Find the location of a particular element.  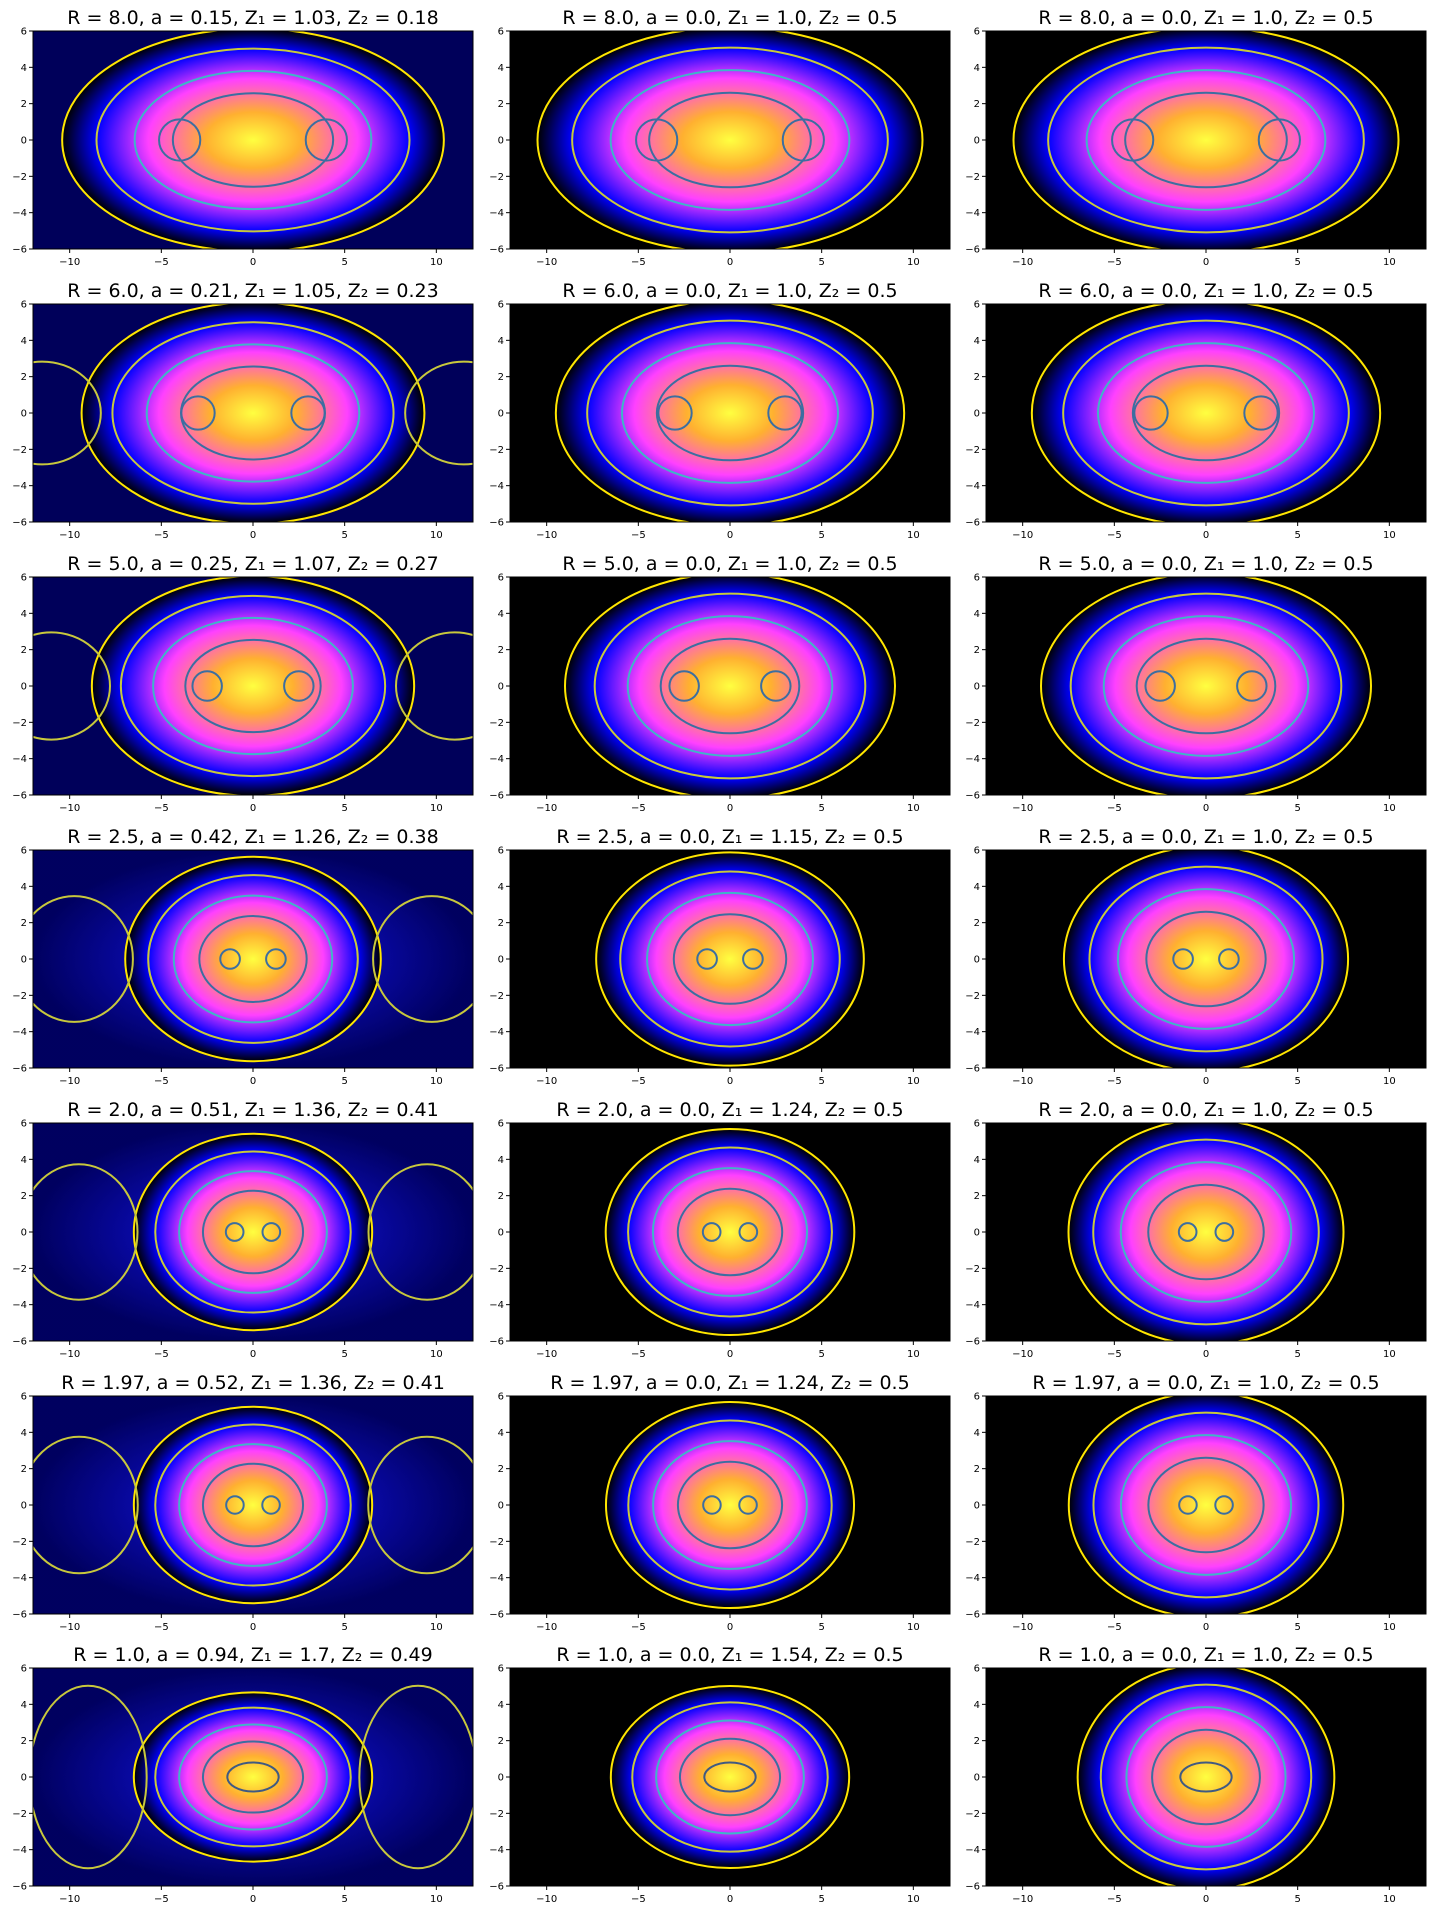

panel-title: R = 5.0, a = 0.25, Z₁ = 1.07, Z₂ = 0.27 is located at coordinates (252, 564).